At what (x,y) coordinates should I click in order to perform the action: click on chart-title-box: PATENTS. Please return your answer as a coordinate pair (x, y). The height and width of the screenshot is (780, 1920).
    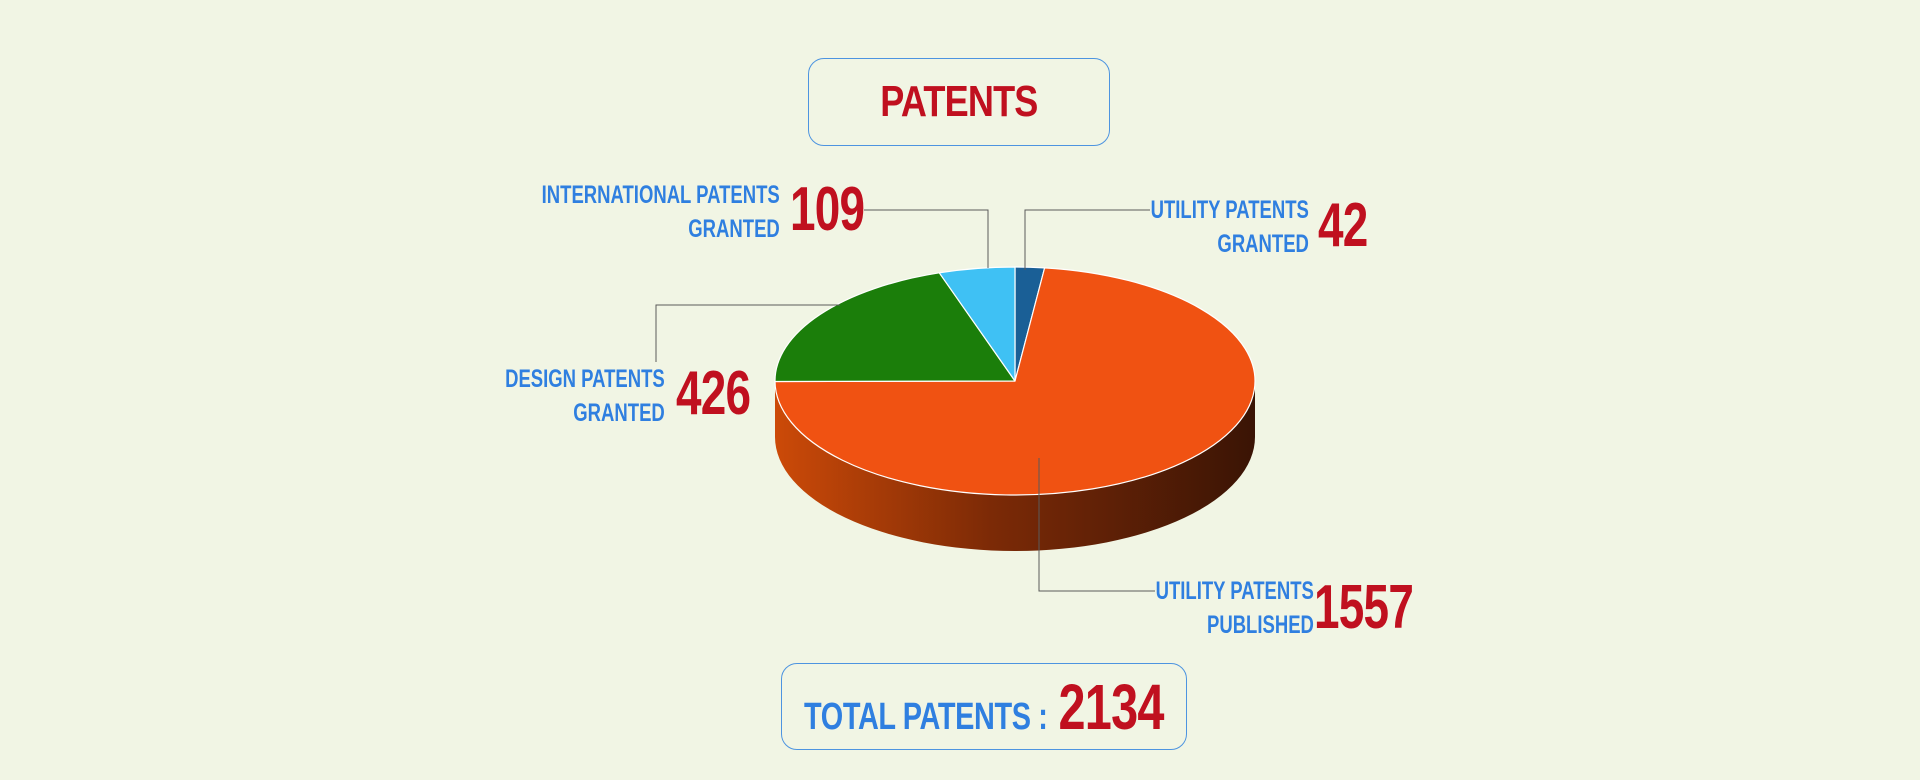
    Looking at the image, I should click on (959, 102).